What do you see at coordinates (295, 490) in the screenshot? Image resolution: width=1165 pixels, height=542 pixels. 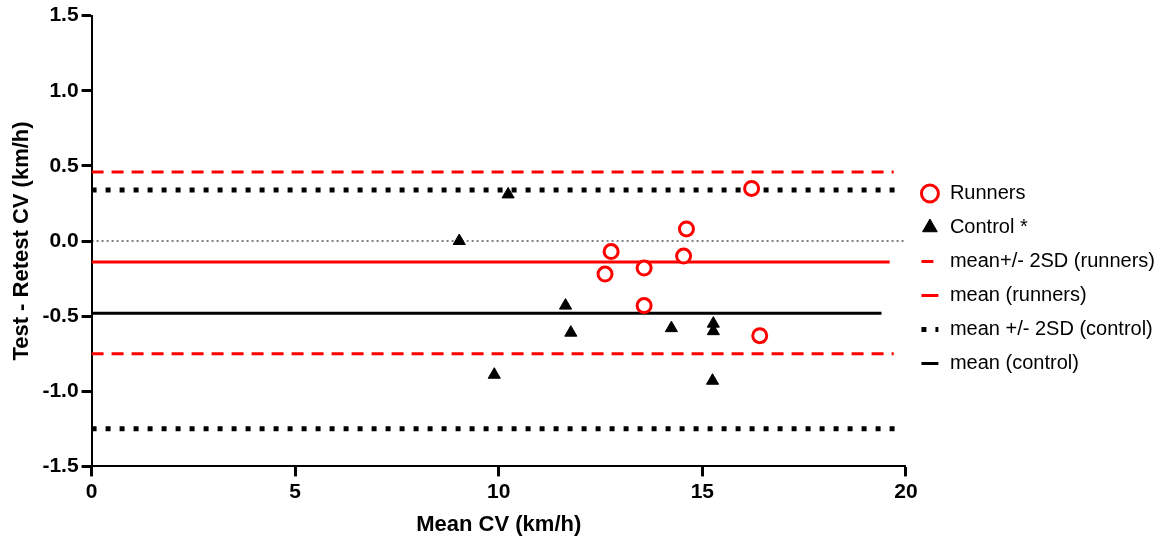 I see `x-tick-label: 5` at bounding box center [295, 490].